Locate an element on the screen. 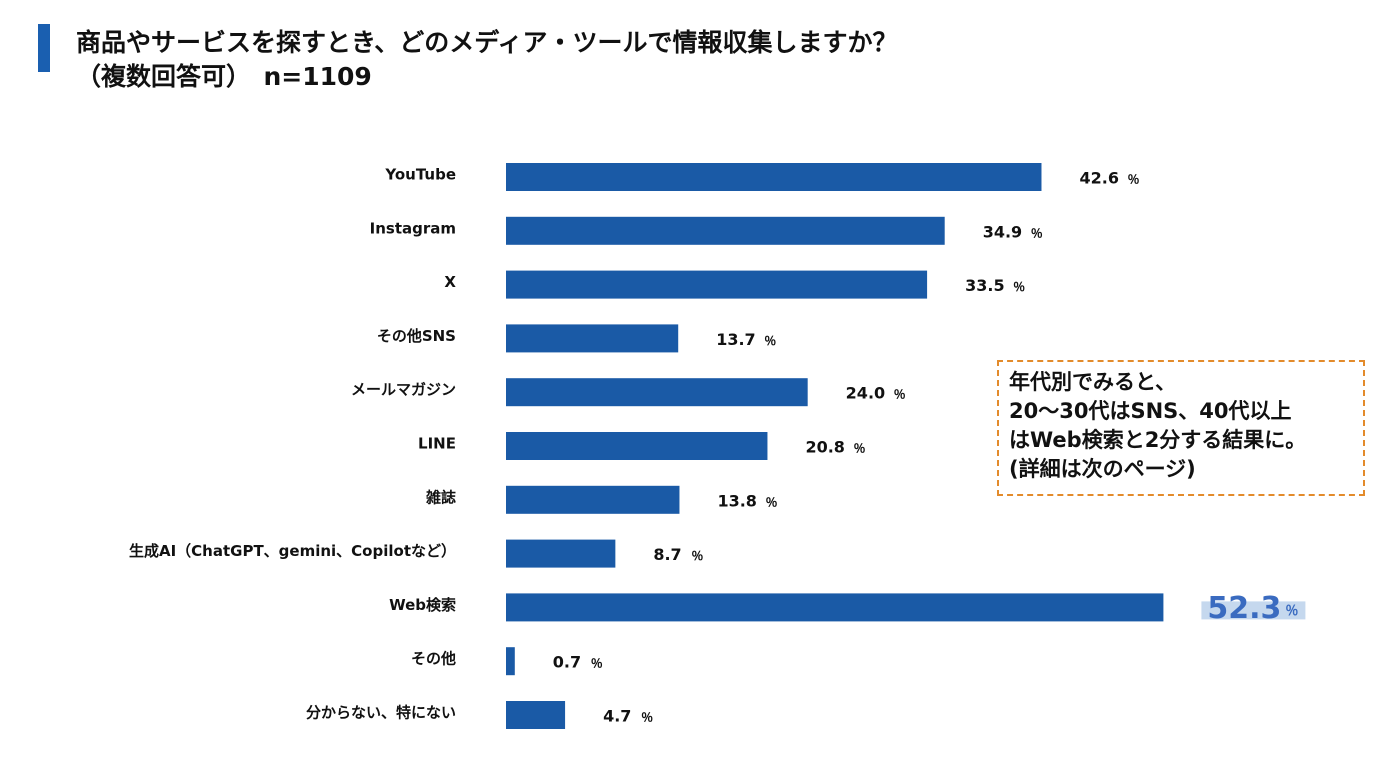 The image size is (1379, 773). value-label: 4.7 is located at coordinates (617, 716).